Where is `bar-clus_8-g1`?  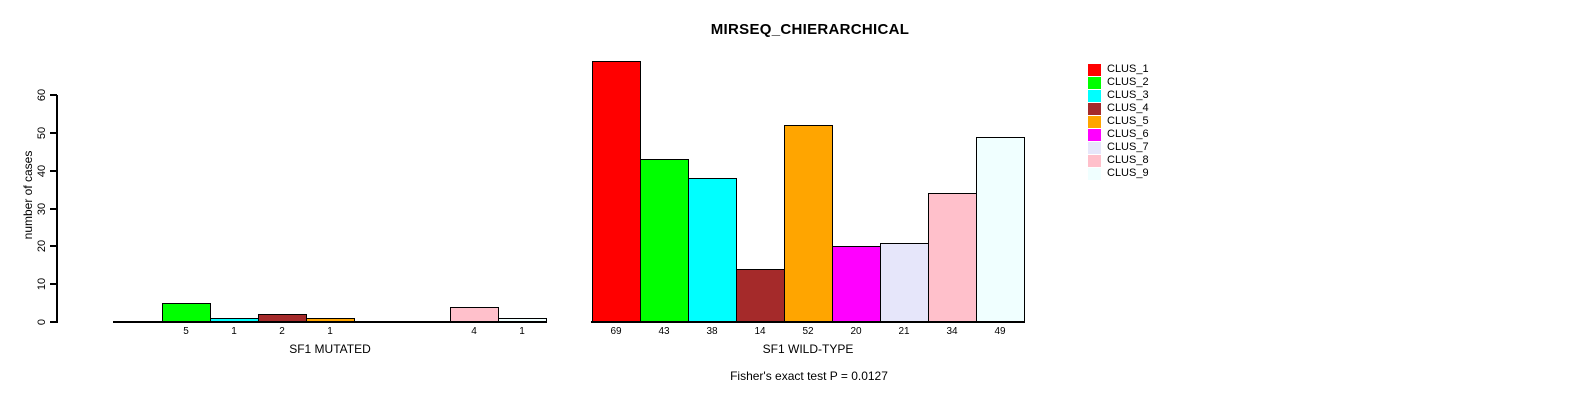 bar-clus_8-g1 is located at coordinates (474, 314).